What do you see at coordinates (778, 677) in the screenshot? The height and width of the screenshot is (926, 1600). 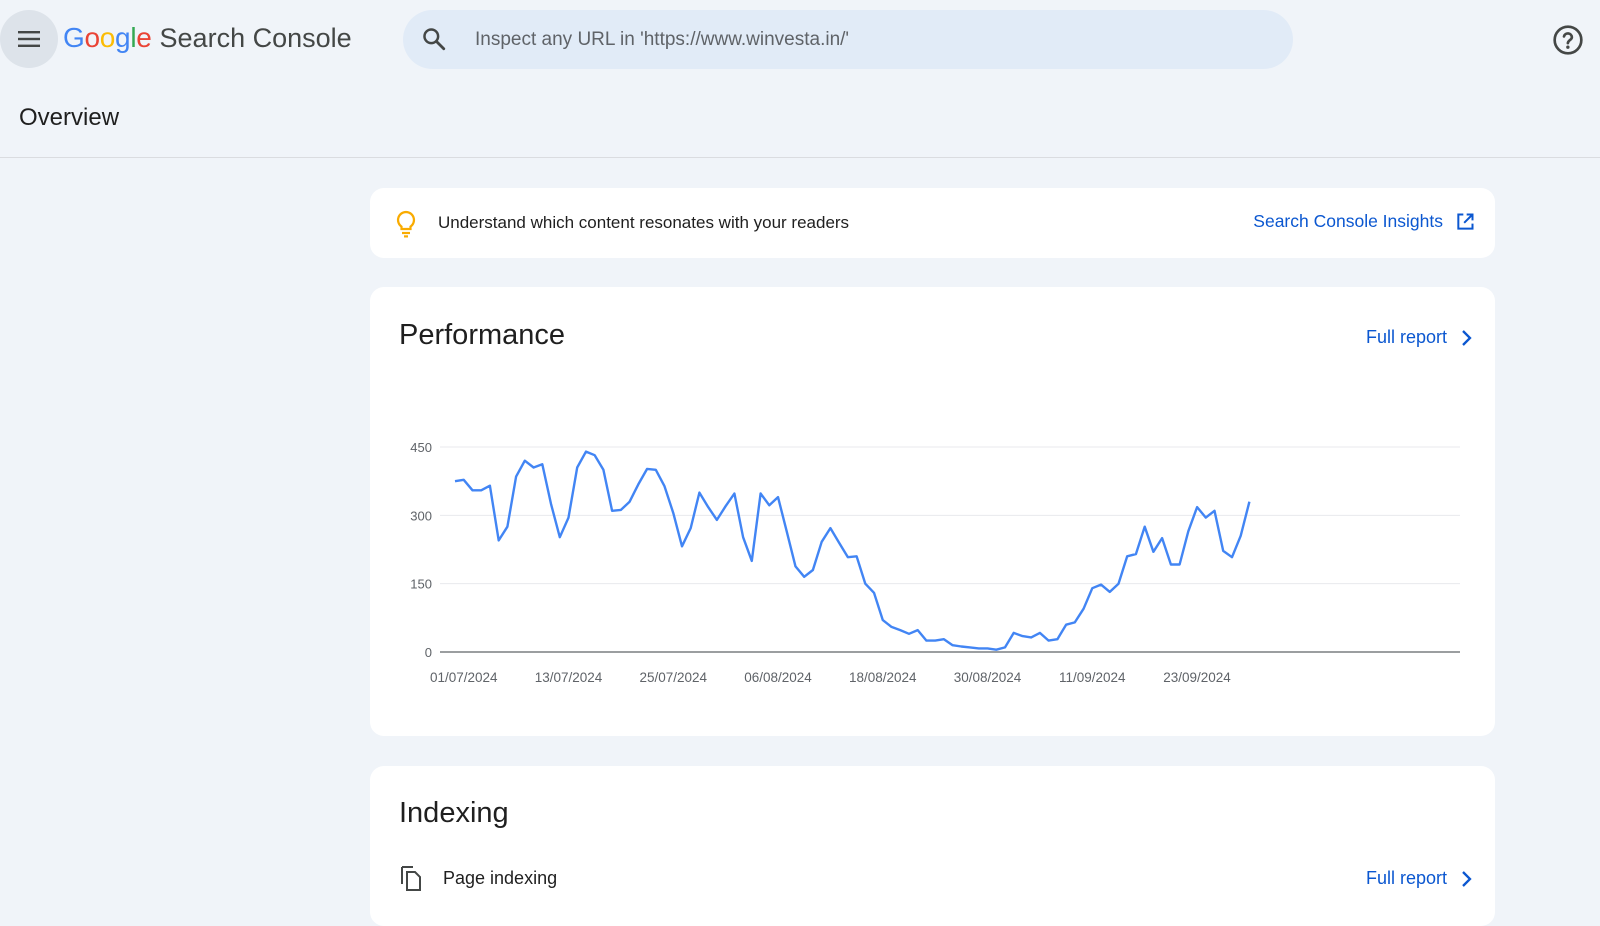 I see `x-tick-label: 06/08/2024` at bounding box center [778, 677].